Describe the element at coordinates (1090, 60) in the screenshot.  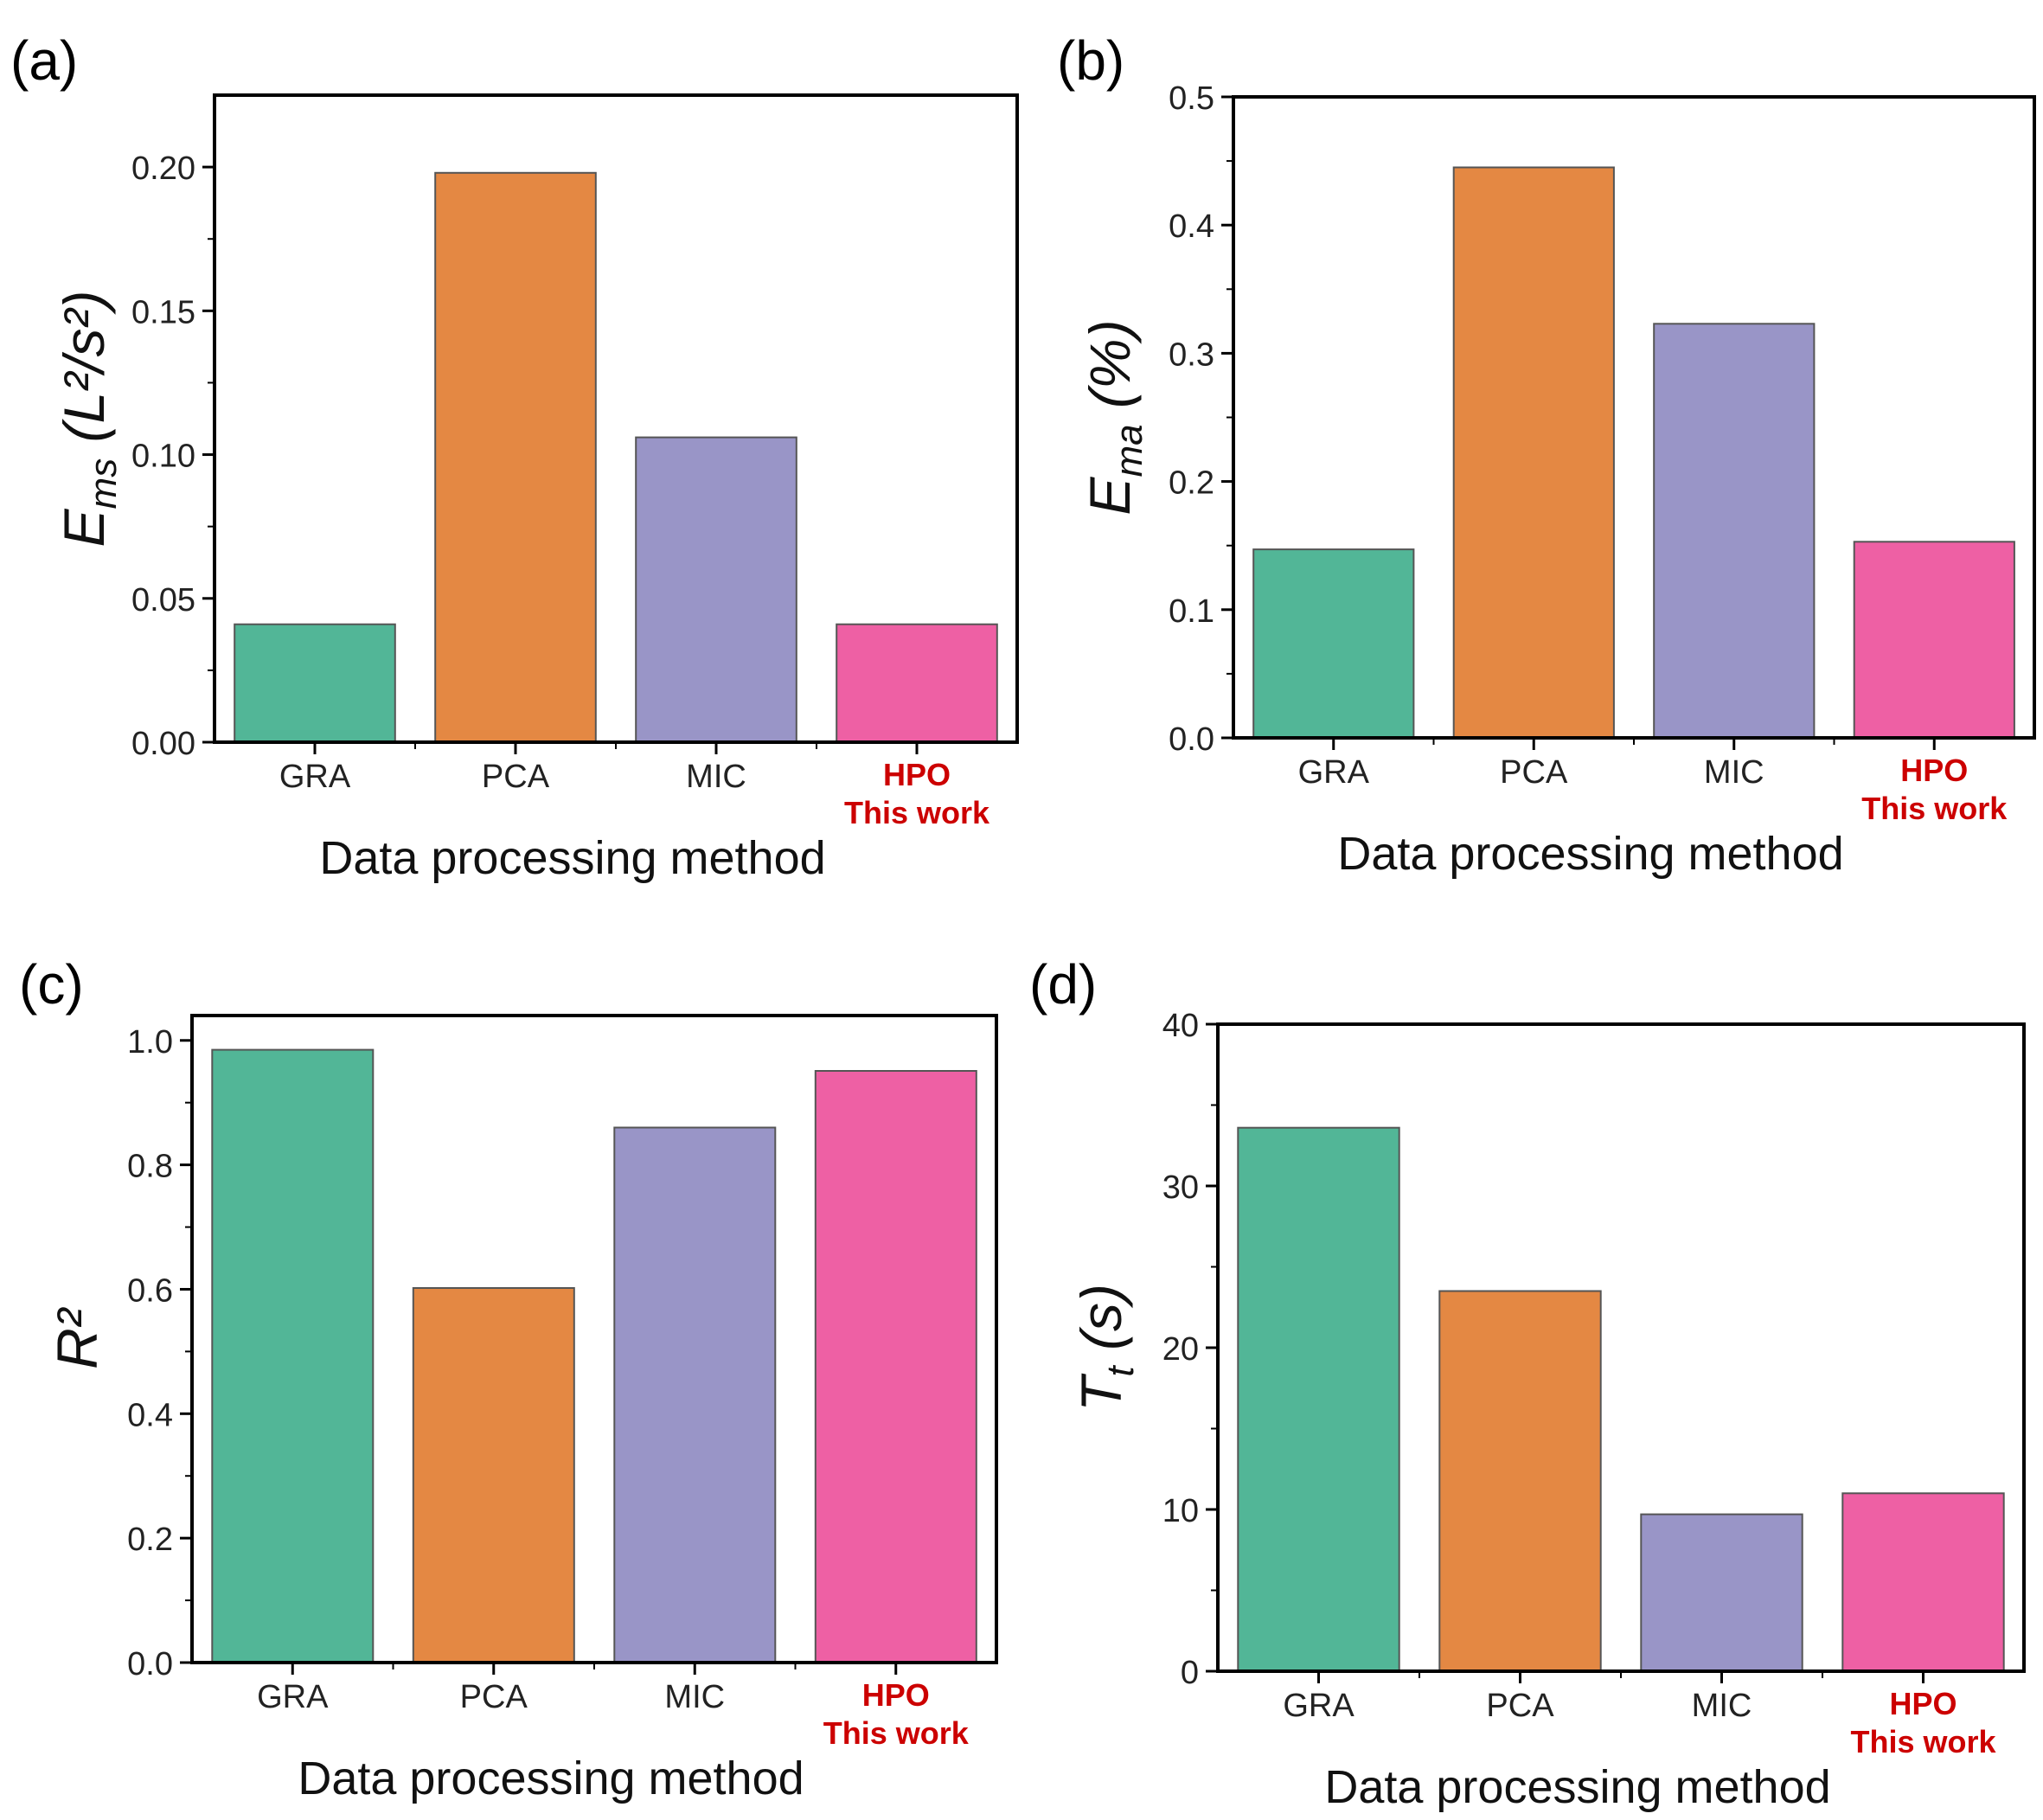
I see `panel-label: (b)` at that location.